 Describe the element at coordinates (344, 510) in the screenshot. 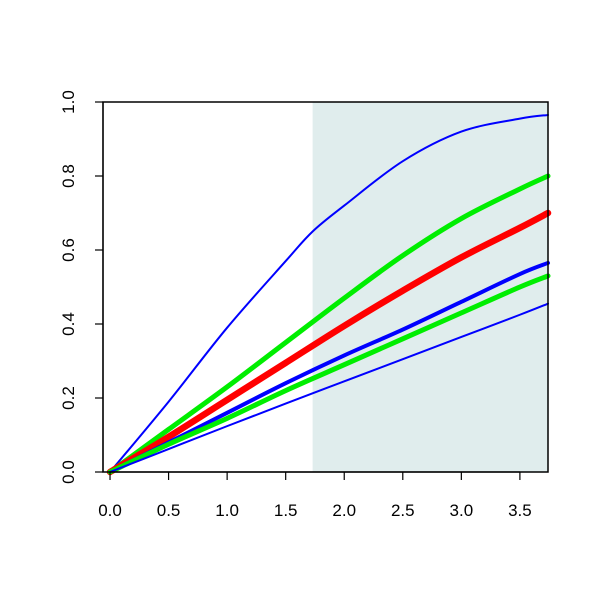

I see `x-tick-label: 2.0` at that location.